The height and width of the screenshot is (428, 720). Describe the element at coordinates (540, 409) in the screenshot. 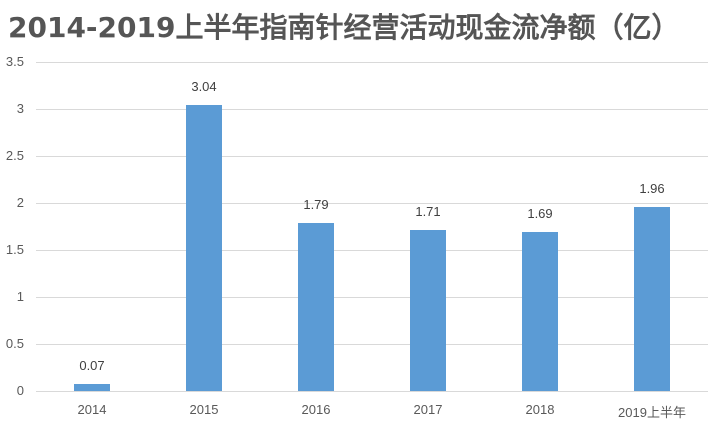

I see `x-axis-tick-label: 2018` at that location.